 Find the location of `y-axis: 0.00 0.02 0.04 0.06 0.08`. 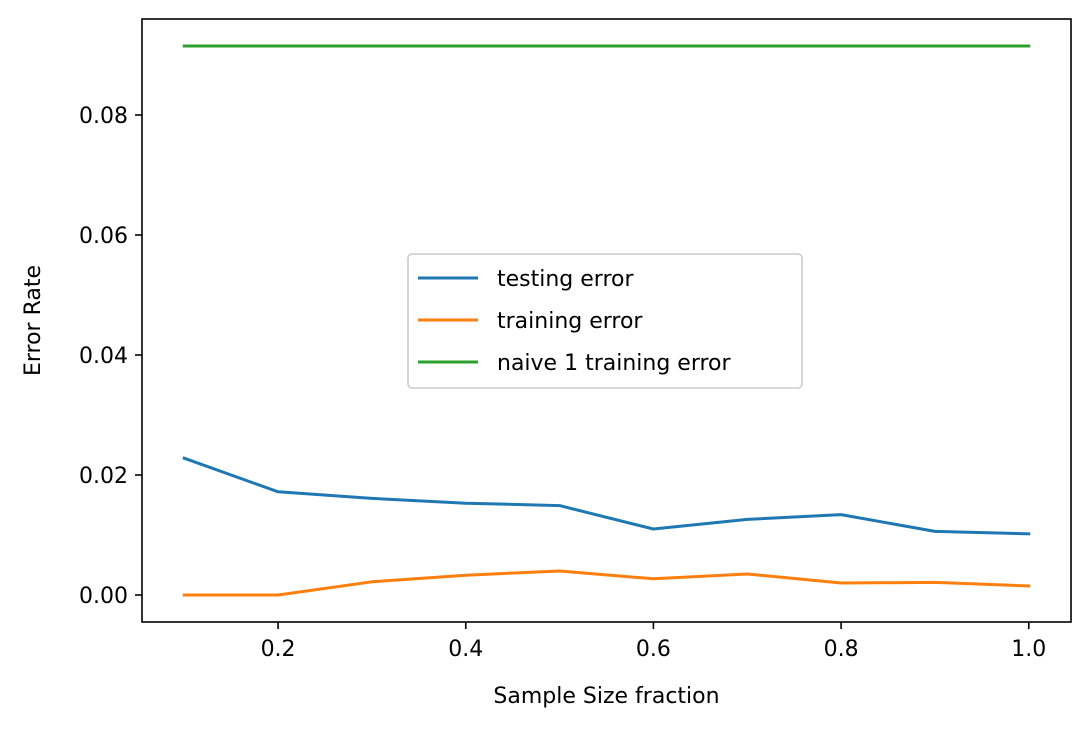

y-axis: 0.00 0.02 0.04 0.06 0.08 is located at coordinates (110, 356).